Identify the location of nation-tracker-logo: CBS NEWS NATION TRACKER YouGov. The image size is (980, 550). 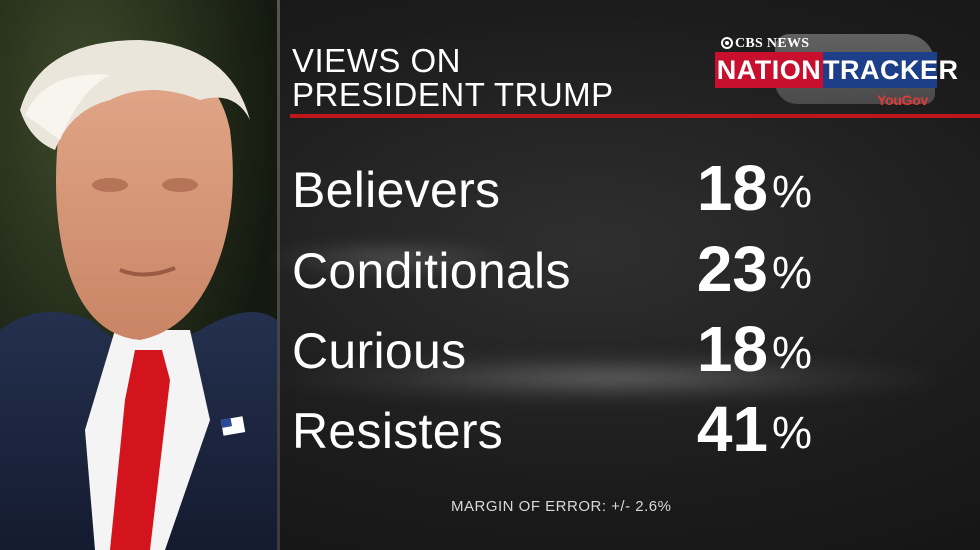
(836, 72).